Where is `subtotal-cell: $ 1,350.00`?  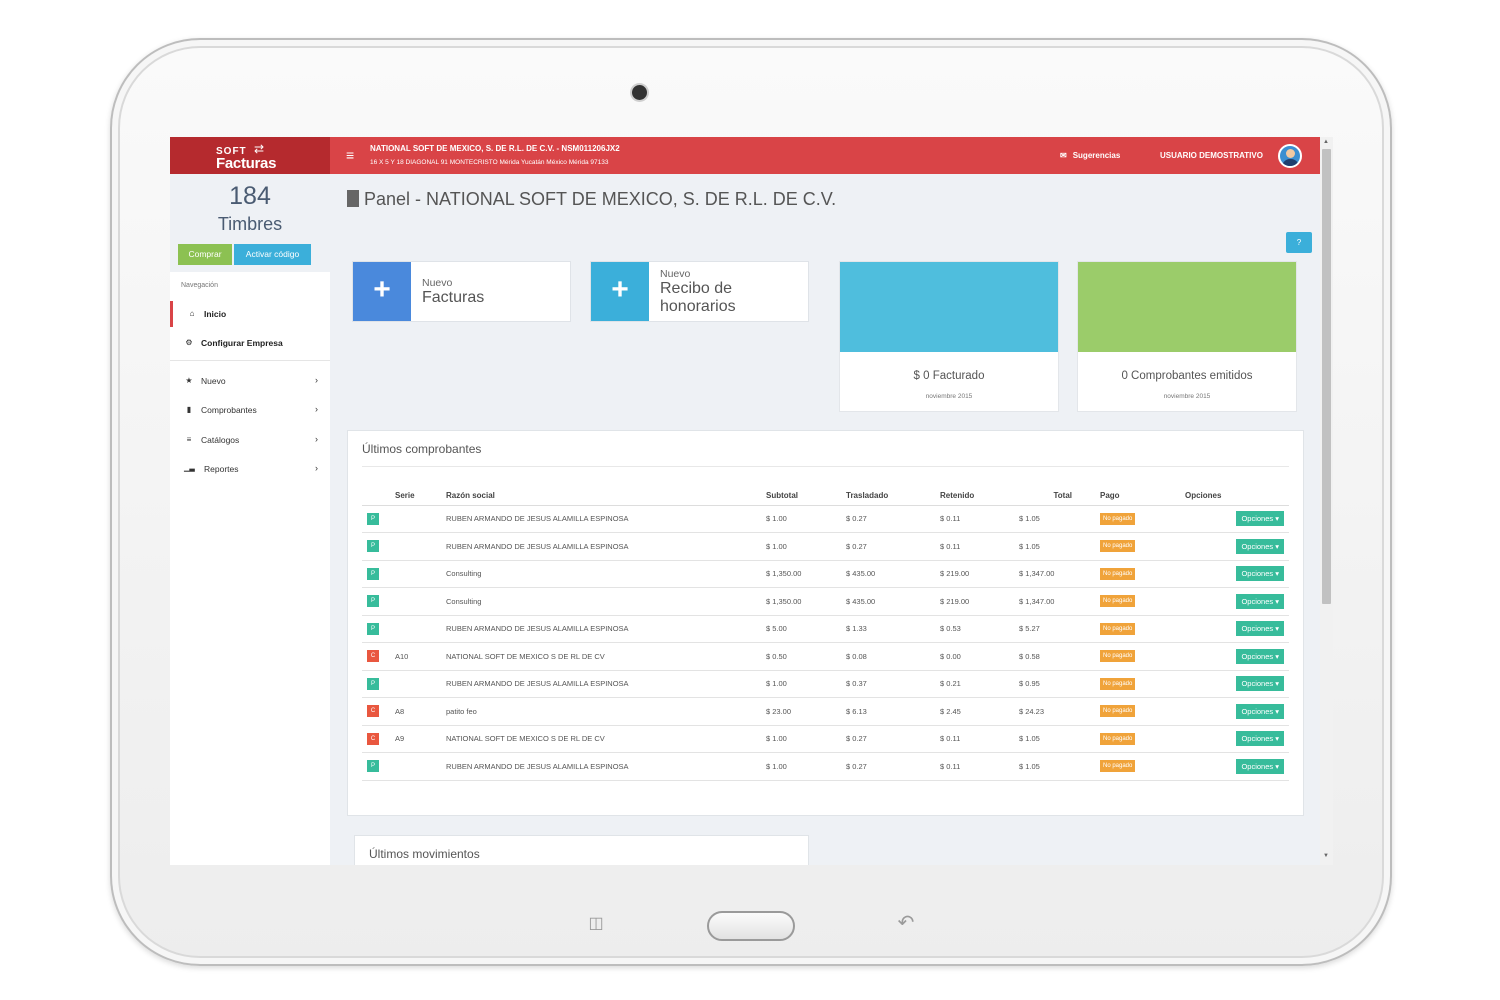
subtotal-cell: $ 1,350.00 is located at coordinates (806, 601).